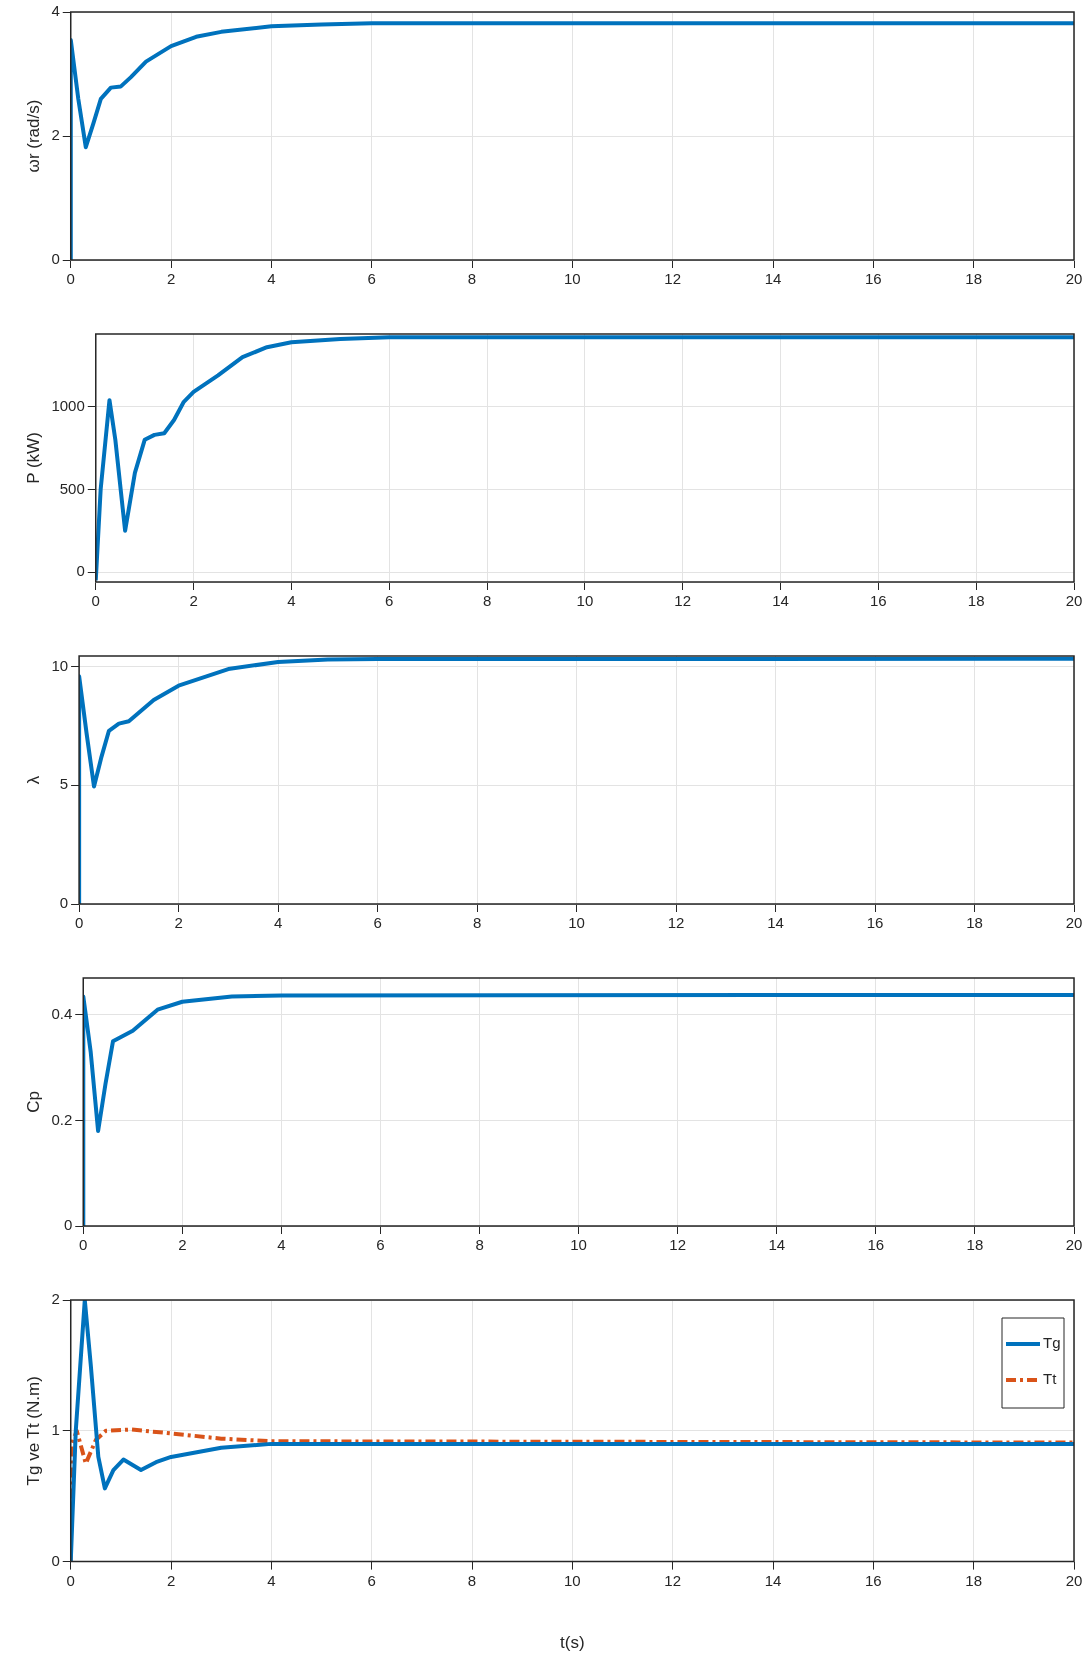 The image size is (1092, 1679). I want to click on y-axis-title: Cp, so click(33, 1102).